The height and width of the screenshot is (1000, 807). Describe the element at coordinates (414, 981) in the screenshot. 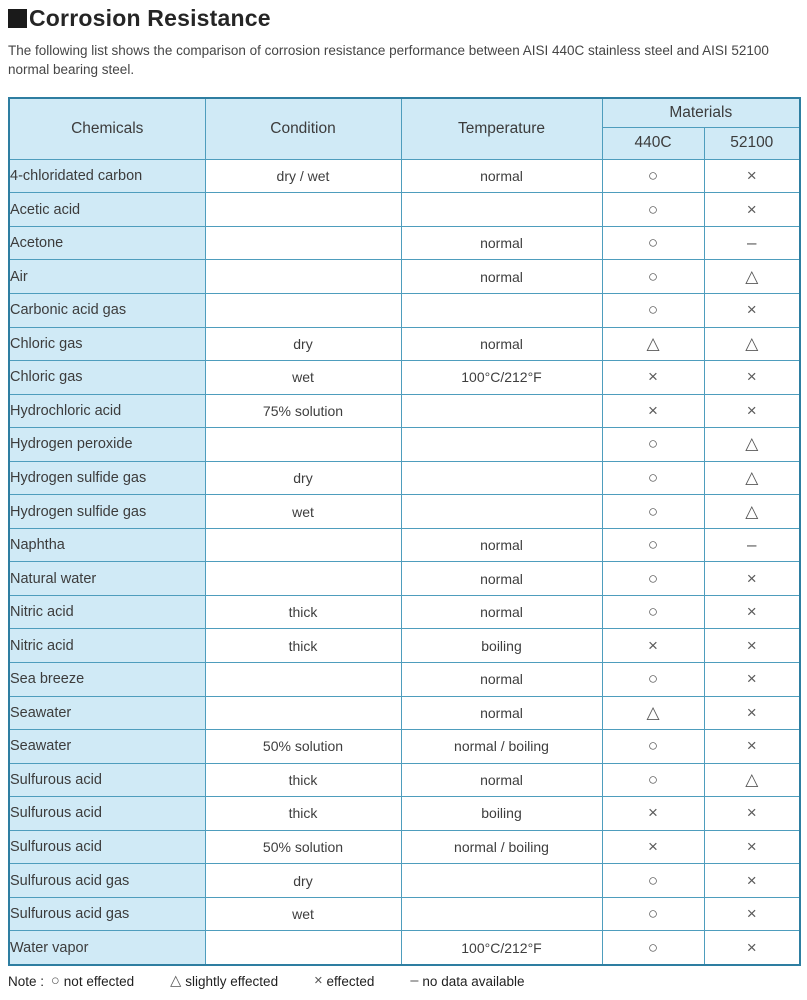

I see `legend-symbol-icon: –` at that location.